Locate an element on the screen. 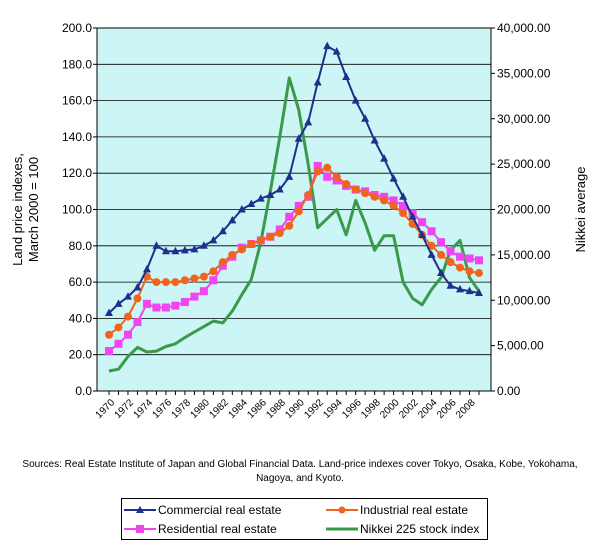 The height and width of the screenshot is (545, 599). legend-swatch-commercial is located at coordinates (140, 509).